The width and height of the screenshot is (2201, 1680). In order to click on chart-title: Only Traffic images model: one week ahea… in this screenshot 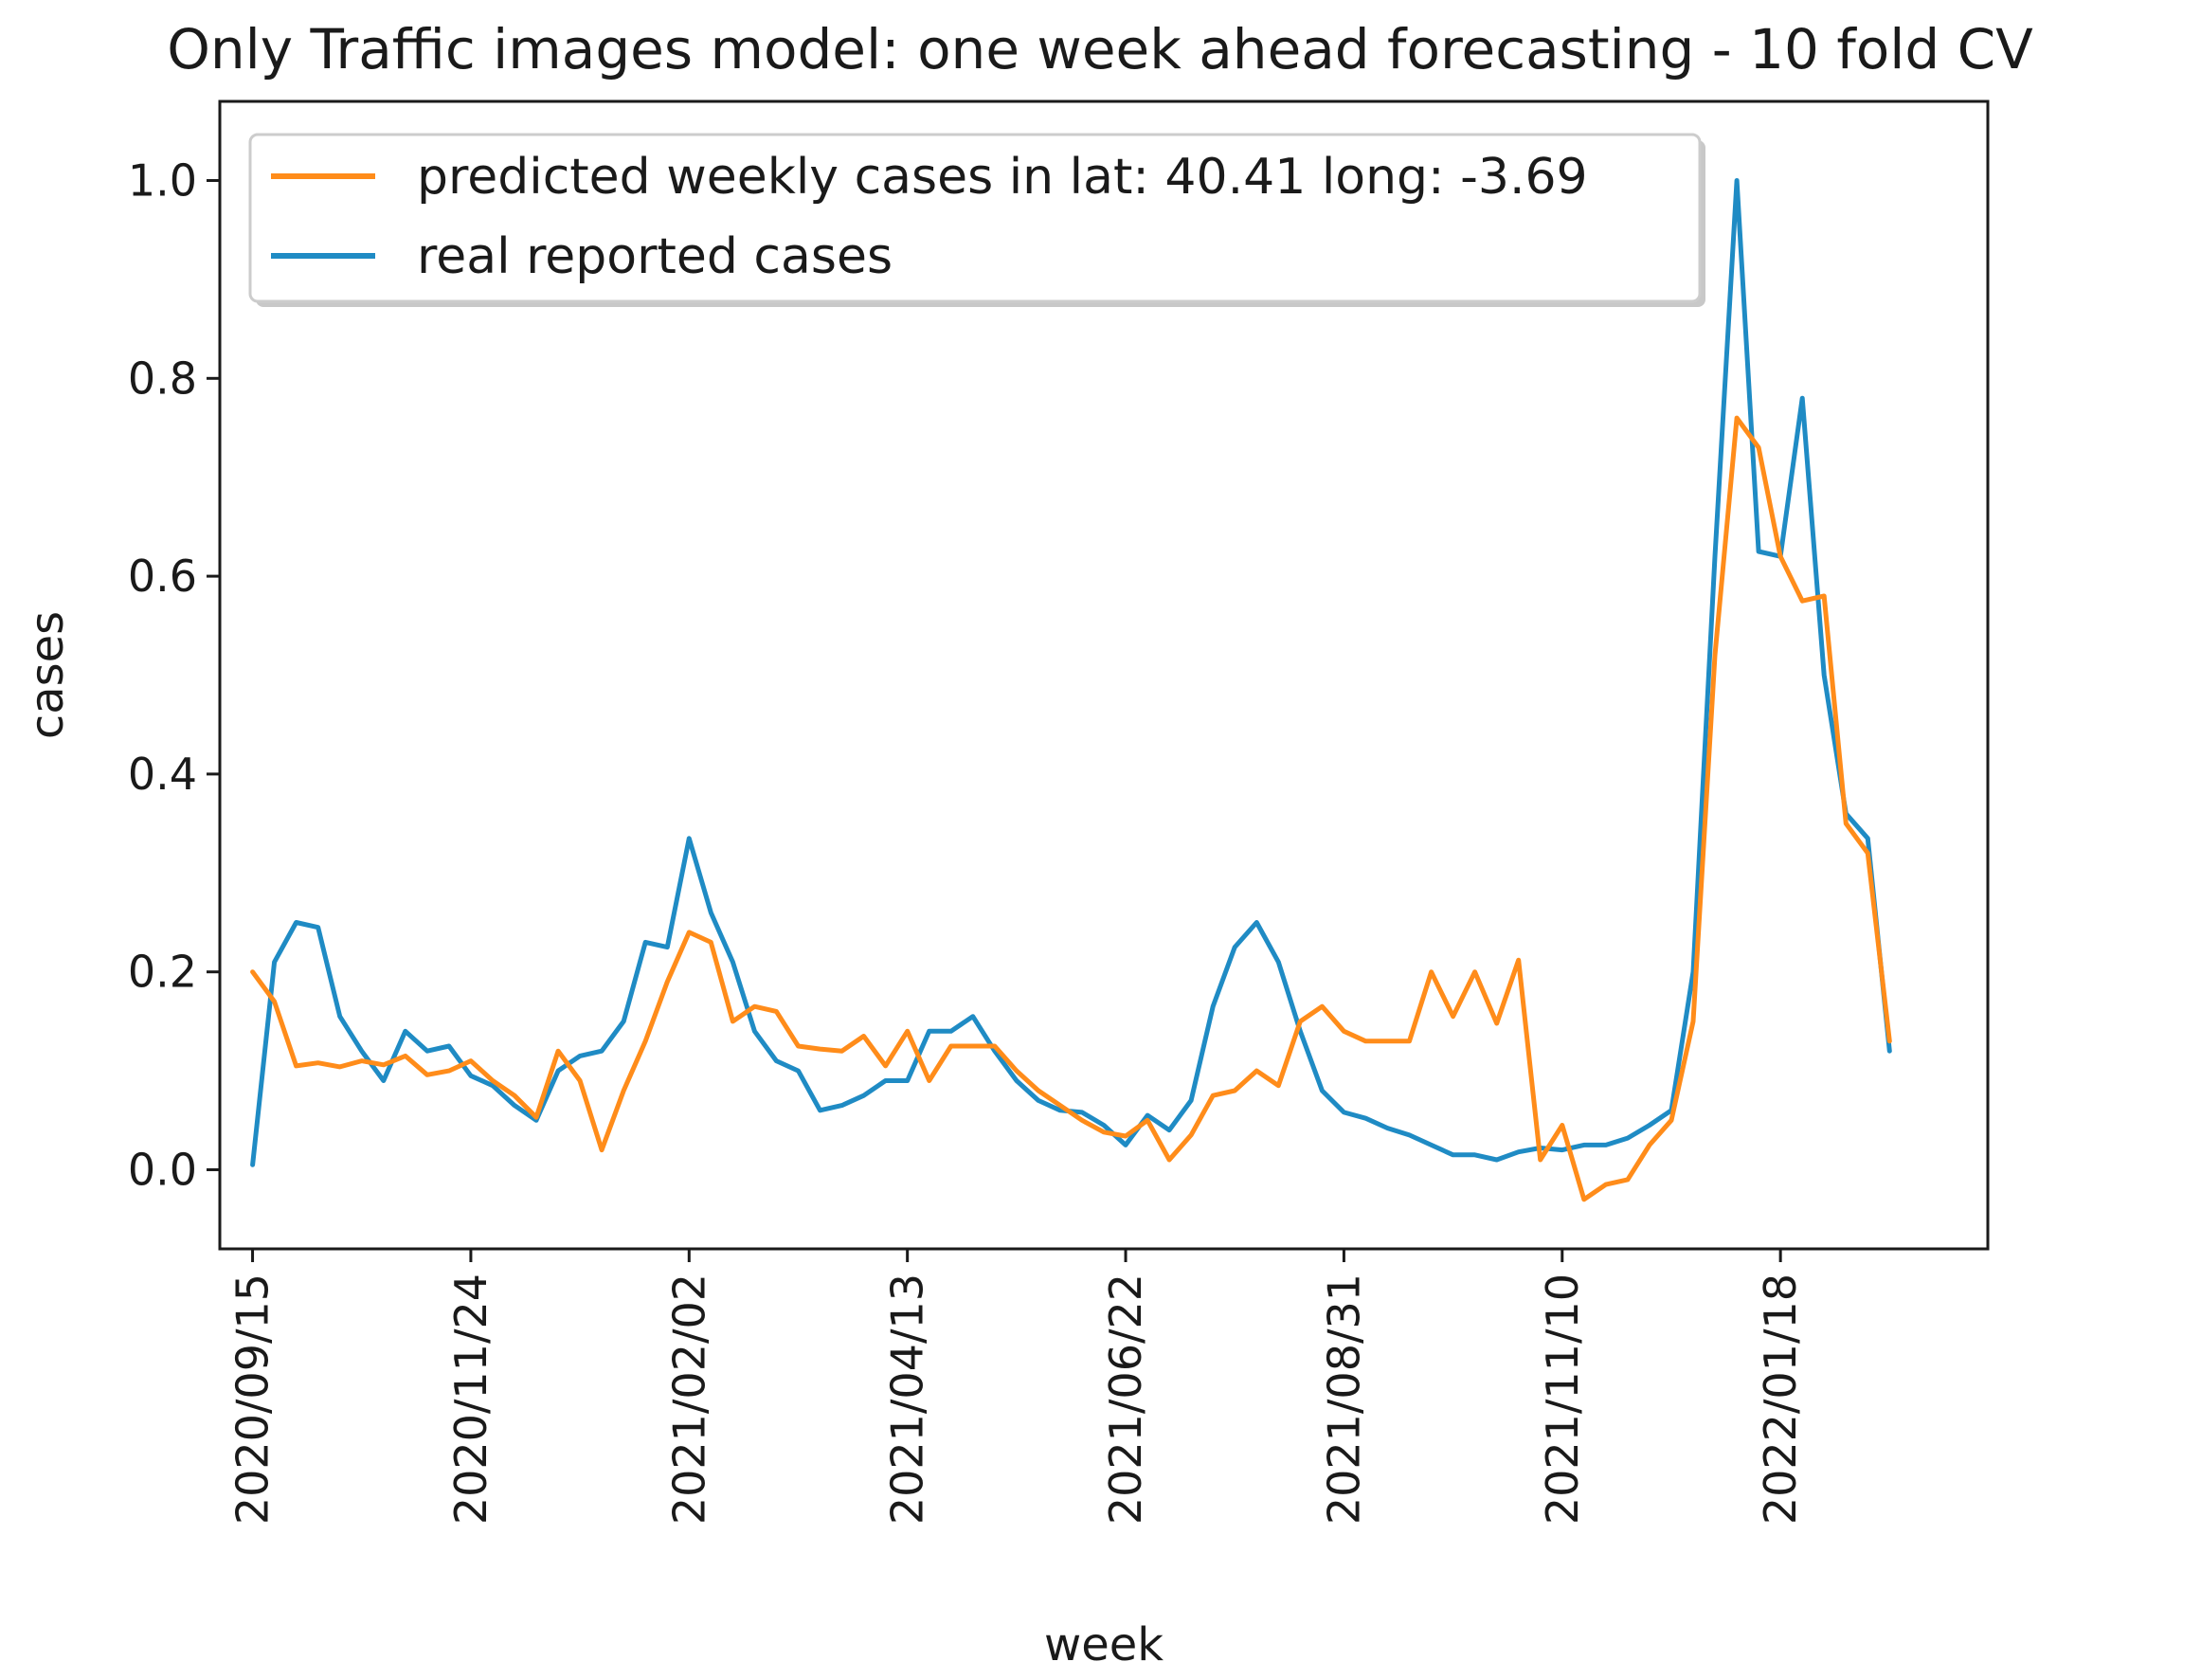, I will do `click(1100, 49)`.